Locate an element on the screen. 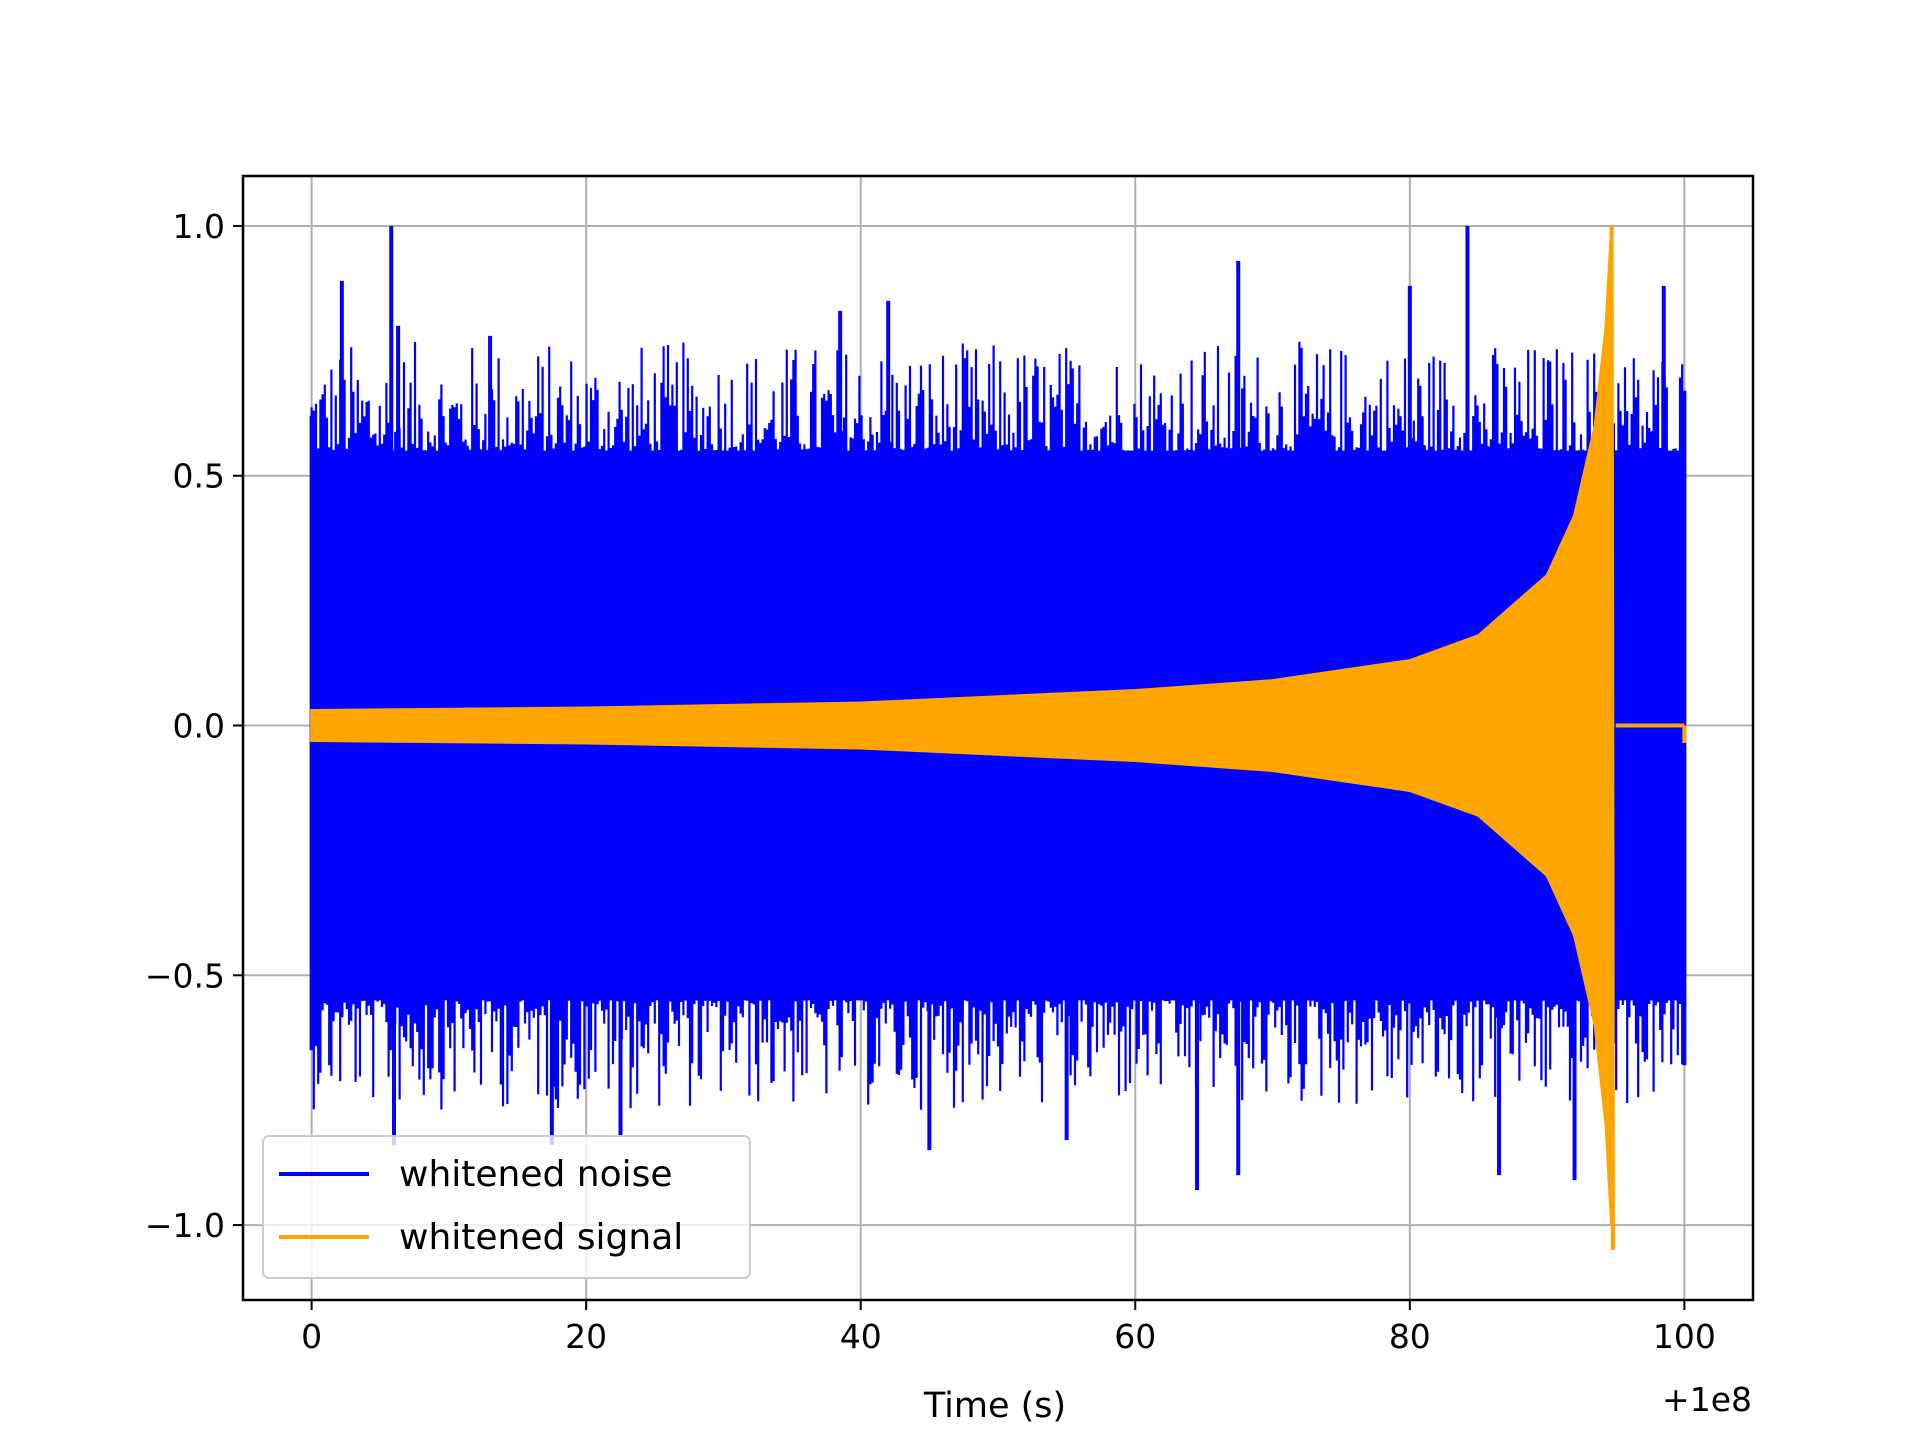 This screenshot has width=1920, height=1440. x-tick-label: 0 is located at coordinates (311, 1336).